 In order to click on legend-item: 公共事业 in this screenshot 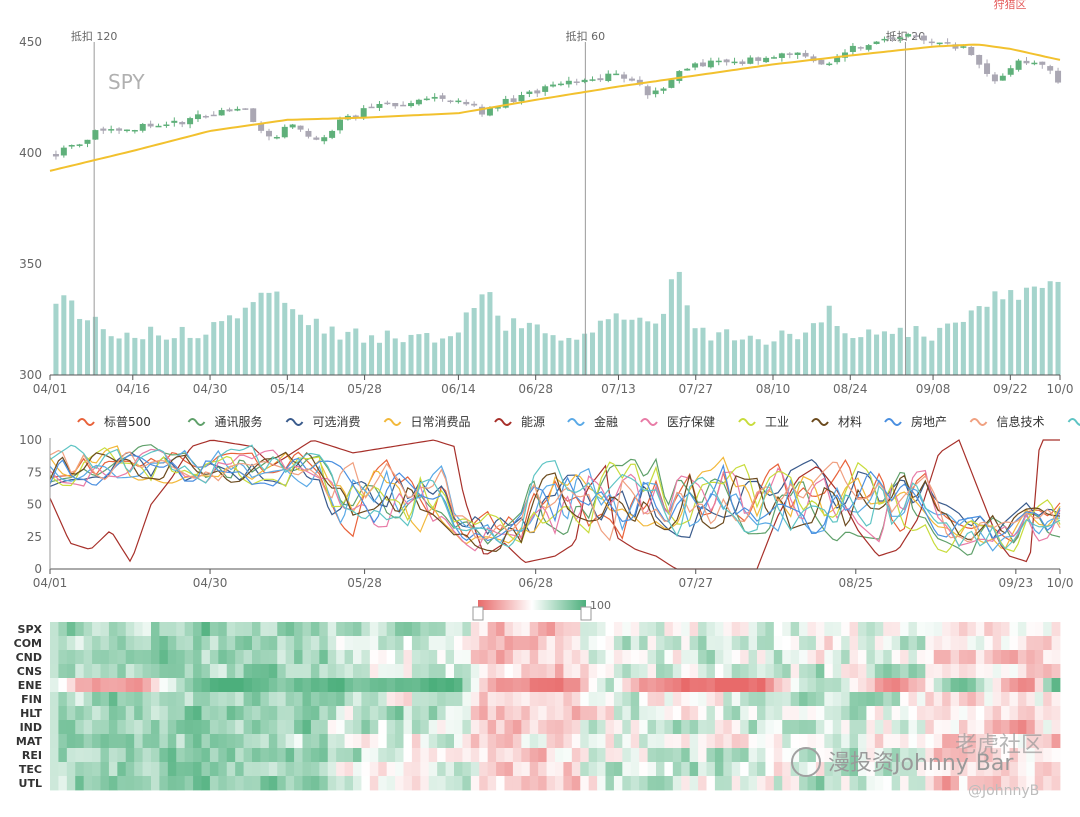, I will do `click(1074, 422)`.